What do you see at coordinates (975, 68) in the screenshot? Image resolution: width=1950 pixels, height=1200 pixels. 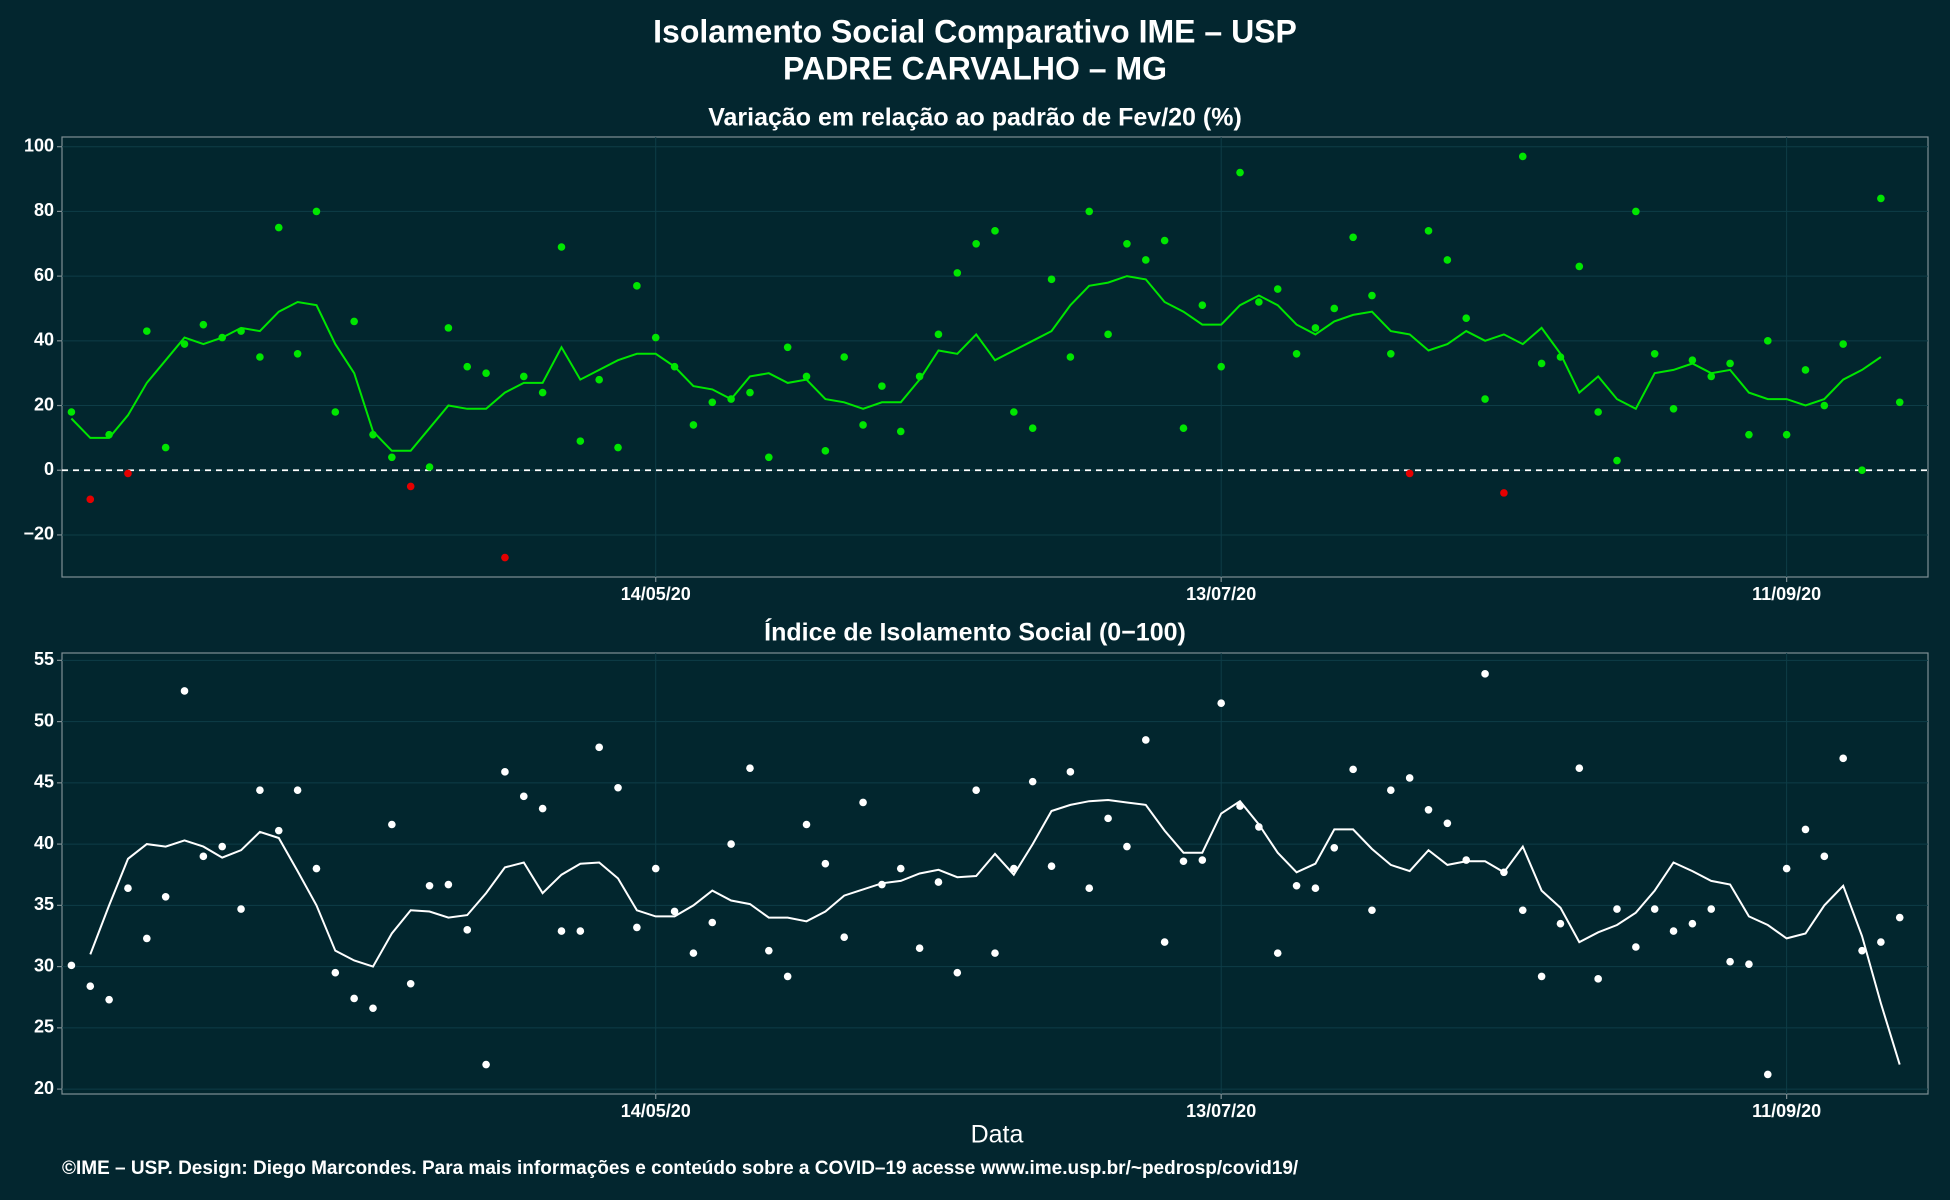 I see `chart-subtitle: PADRE CARVALHO – MG` at bounding box center [975, 68].